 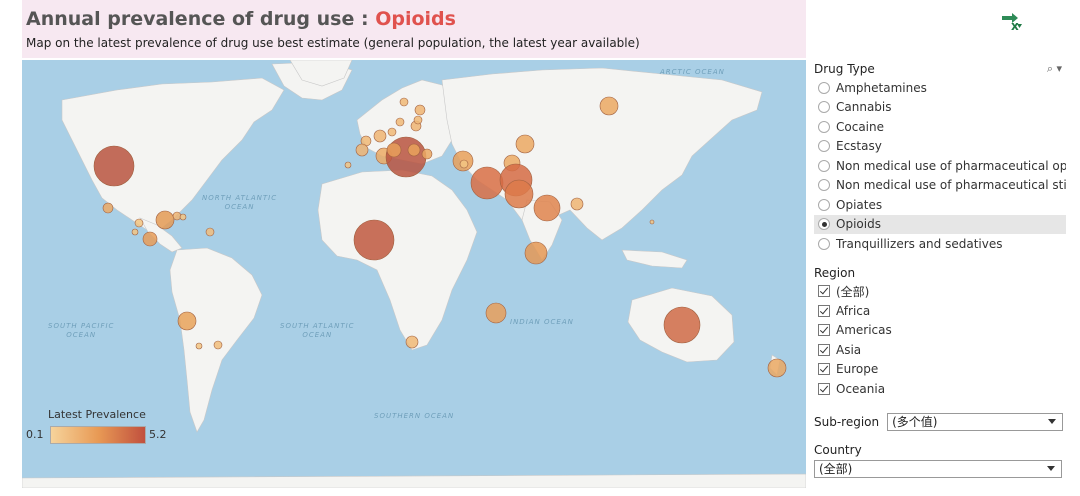 I want to click on drug-type-title: Drug Type ⌕ ▾, so click(x=938, y=69).